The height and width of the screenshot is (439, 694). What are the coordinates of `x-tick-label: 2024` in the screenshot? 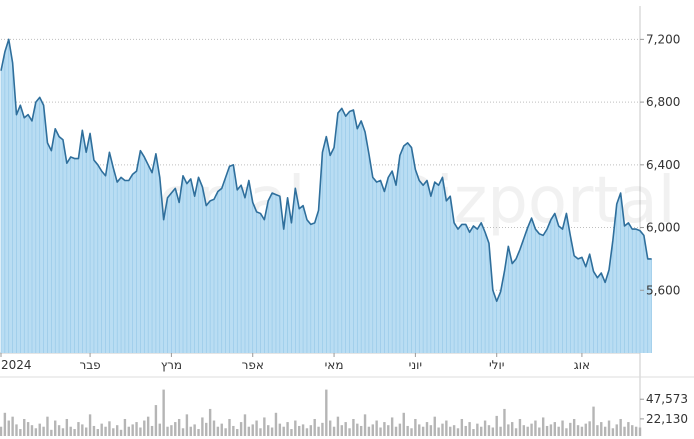 It's located at (16, 365).